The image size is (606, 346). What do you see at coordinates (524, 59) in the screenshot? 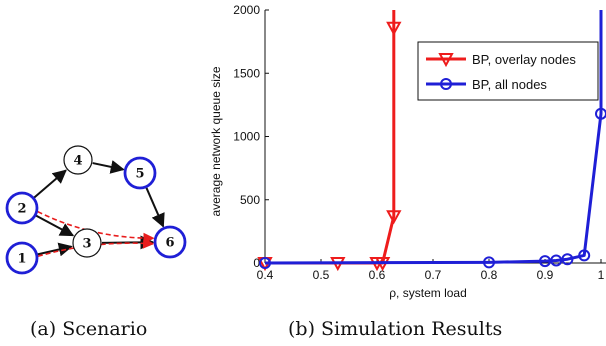
I see `legend-label: BP, overlay nodes` at bounding box center [524, 59].